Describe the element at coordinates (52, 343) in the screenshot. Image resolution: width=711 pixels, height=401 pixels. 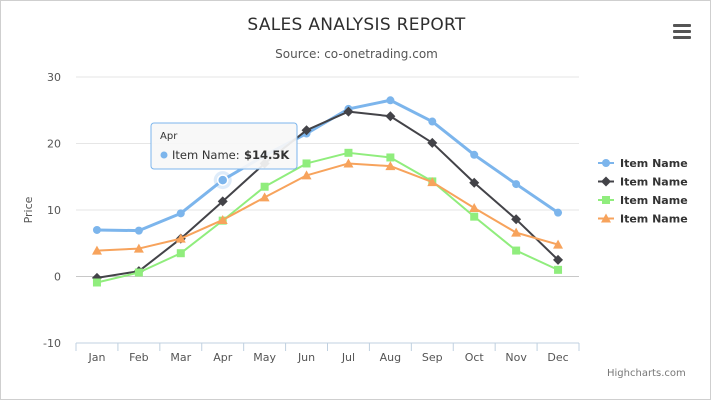
I see `y-tick-label: -10` at that location.